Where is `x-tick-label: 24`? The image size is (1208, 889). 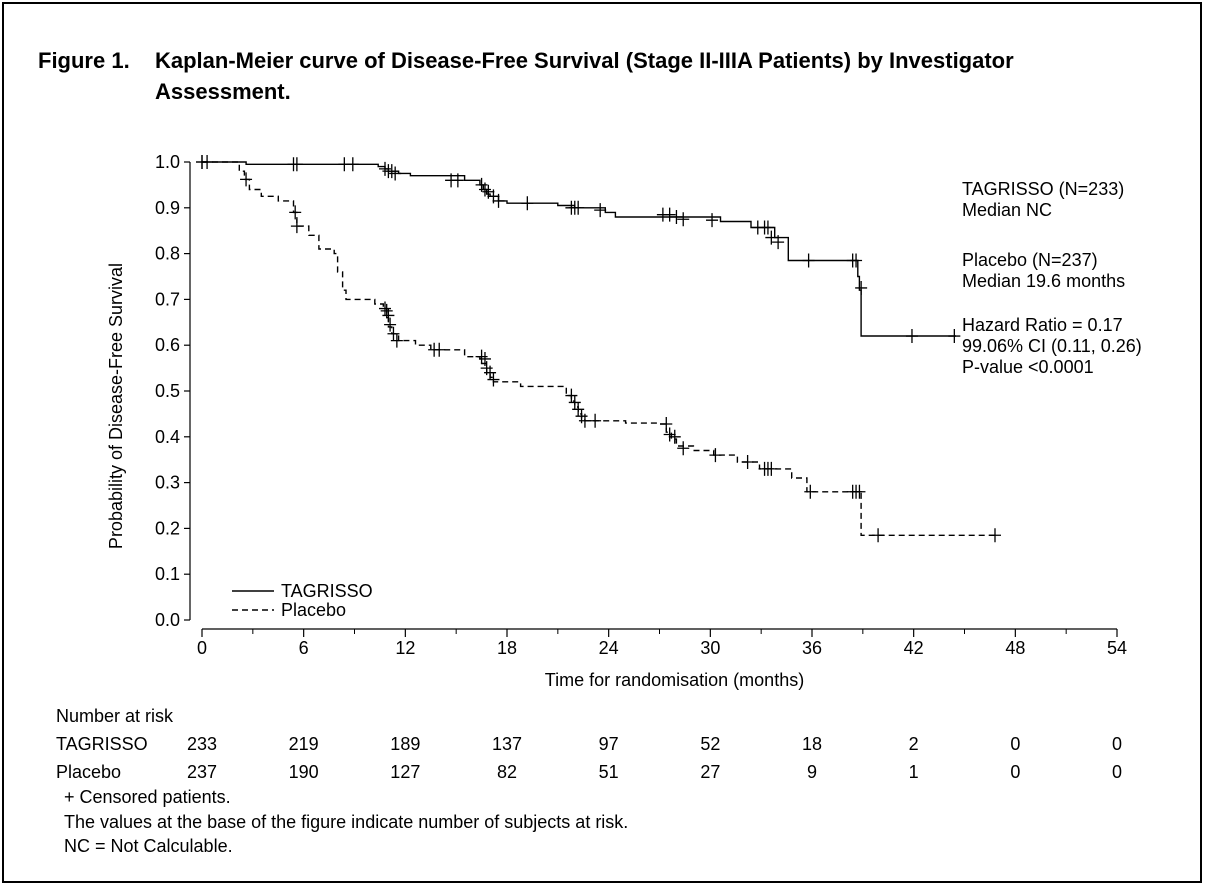
x-tick-label: 24 is located at coordinates (609, 648).